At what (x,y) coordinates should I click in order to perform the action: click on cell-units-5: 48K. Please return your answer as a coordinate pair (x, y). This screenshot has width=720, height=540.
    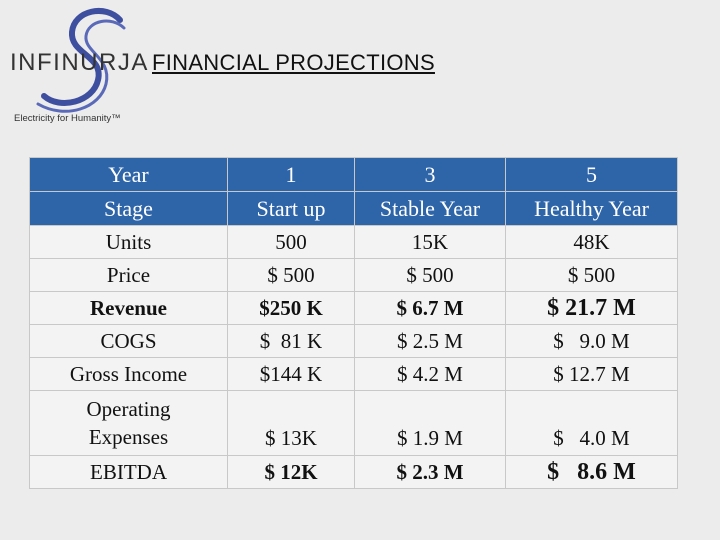
    Looking at the image, I should click on (591, 242).